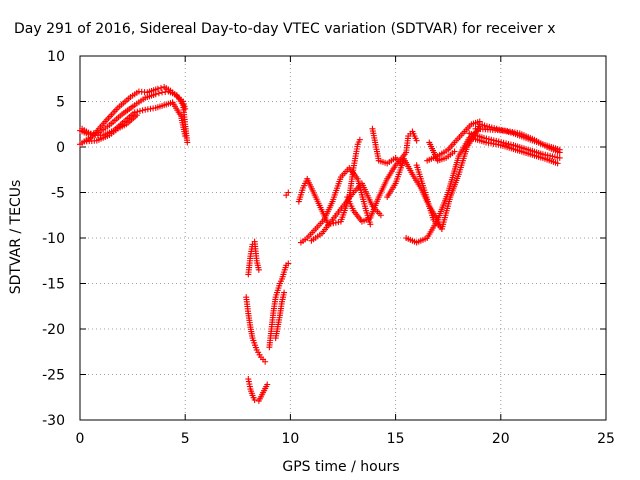 The height and width of the screenshot is (480, 640). What do you see at coordinates (185, 439) in the screenshot?
I see `x-tick-label: 5` at bounding box center [185, 439].